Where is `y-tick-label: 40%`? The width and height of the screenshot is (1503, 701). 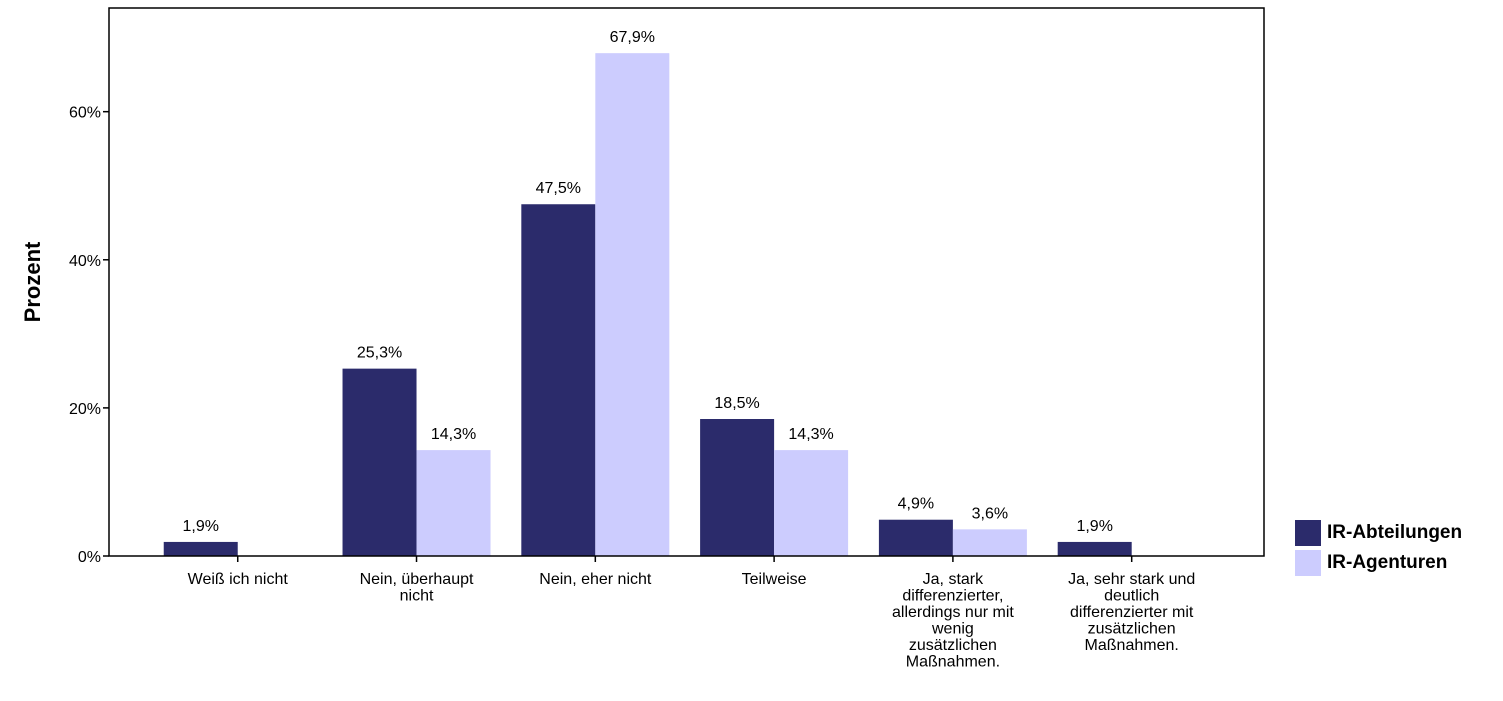
y-tick-label: 40% is located at coordinates (85, 261).